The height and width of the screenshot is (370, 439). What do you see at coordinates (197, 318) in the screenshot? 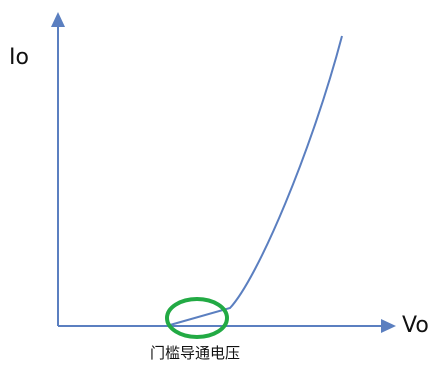
I see `threshold-voltage-highlight` at bounding box center [197, 318].